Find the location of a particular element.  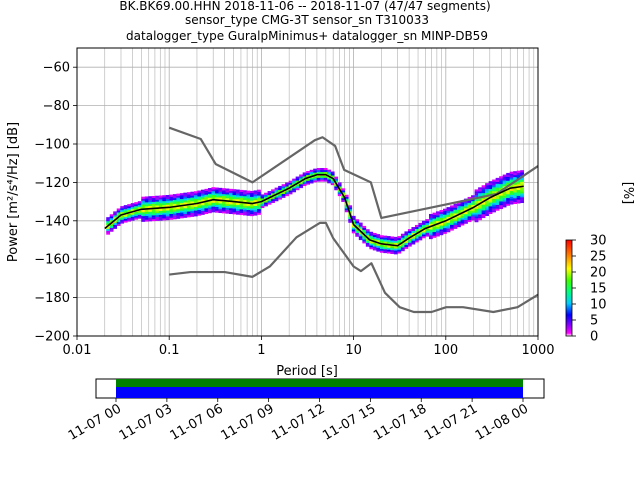

colorbar-tick-label: 30 is located at coordinates (598, 241).